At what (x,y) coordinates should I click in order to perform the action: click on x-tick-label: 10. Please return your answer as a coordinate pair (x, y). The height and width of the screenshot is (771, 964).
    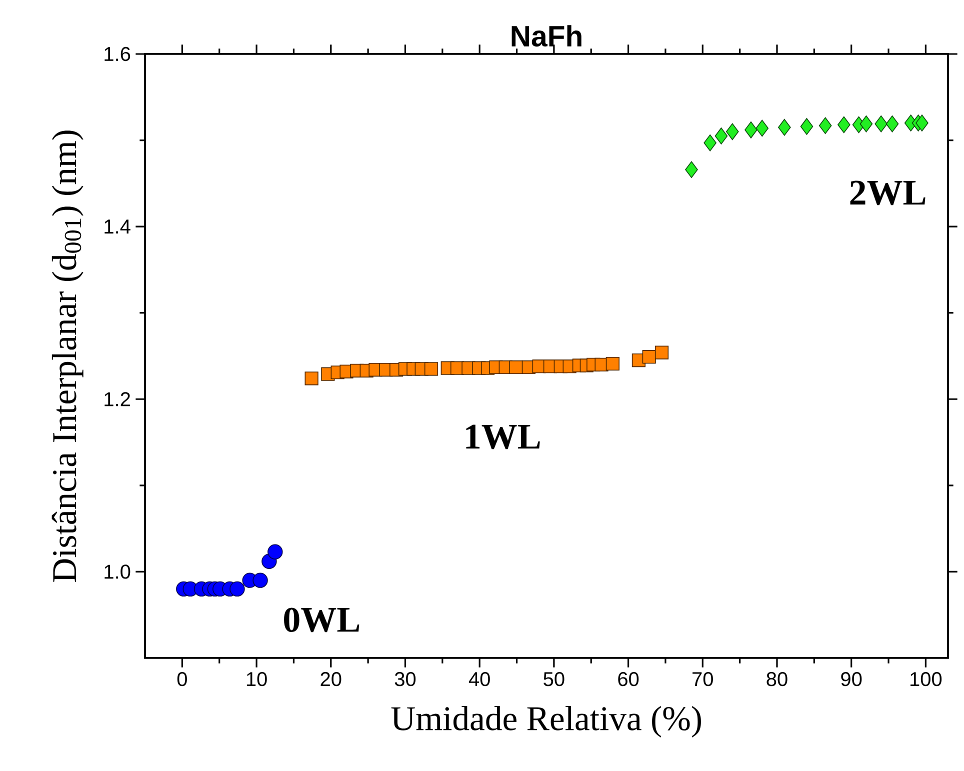
    Looking at the image, I should click on (256, 679).